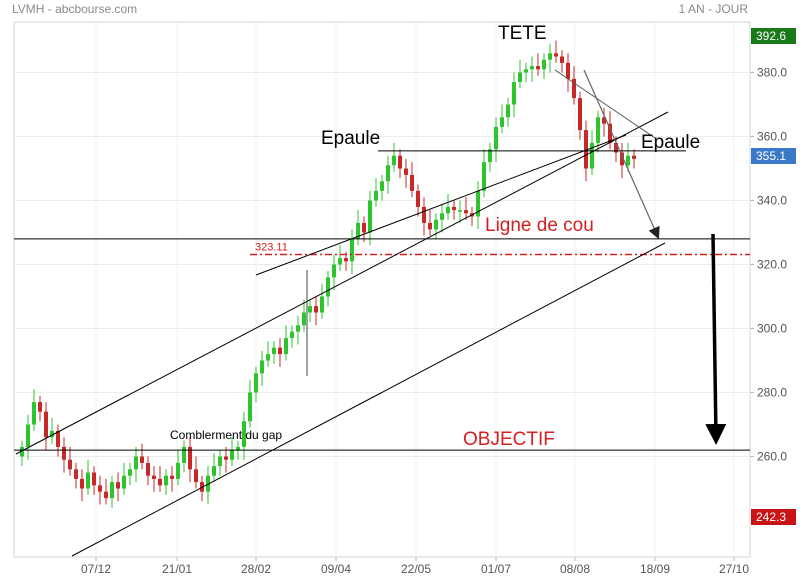 This screenshot has width=800, height=580. What do you see at coordinates (522, 33) in the screenshot?
I see `head-label: TETE` at bounding box center [522, 33].